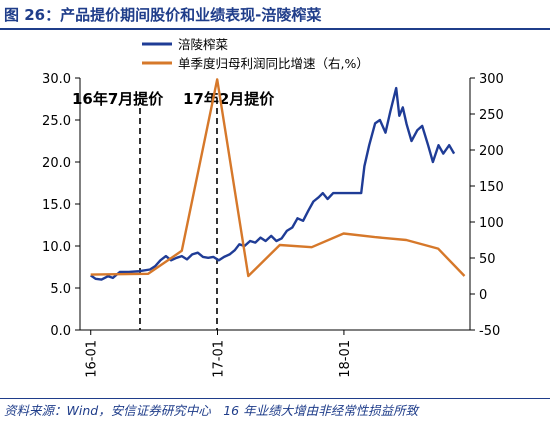  I want to click on y-left-tick-label: 15.0, so click(56, 205).